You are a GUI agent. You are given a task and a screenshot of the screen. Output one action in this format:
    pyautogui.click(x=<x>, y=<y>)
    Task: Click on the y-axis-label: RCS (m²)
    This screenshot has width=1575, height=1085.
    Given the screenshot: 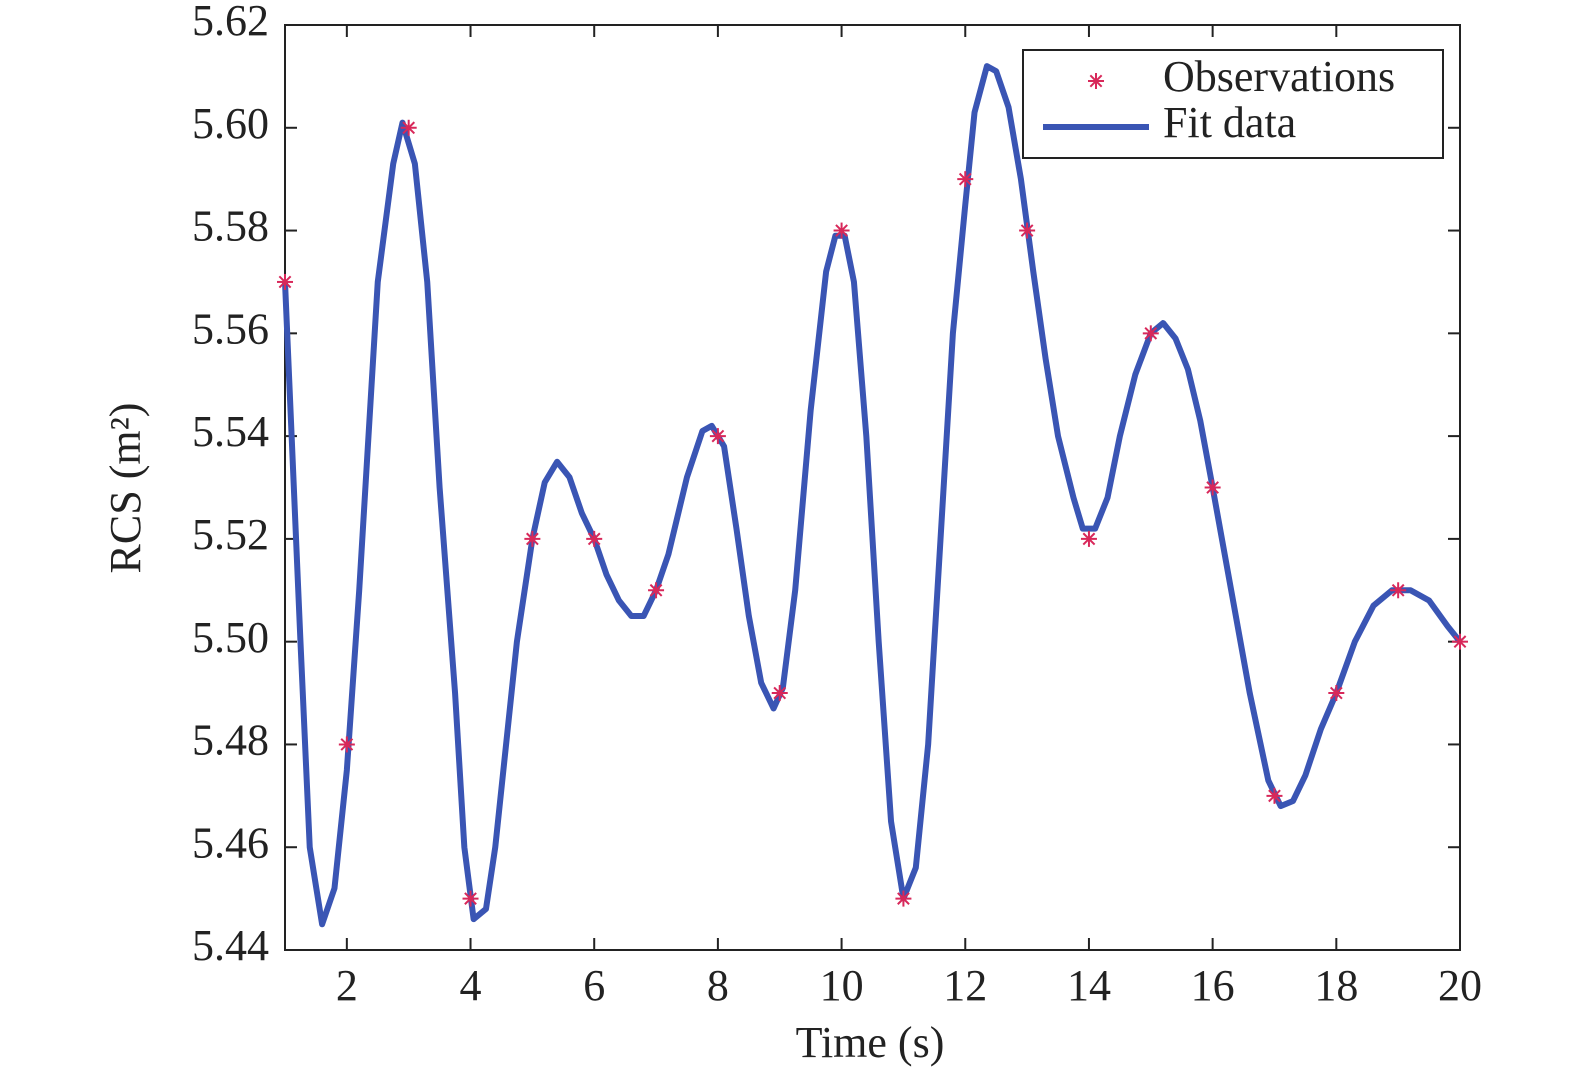 What is the action you would take?
    pyautogui.click(x=125, y=488)
    